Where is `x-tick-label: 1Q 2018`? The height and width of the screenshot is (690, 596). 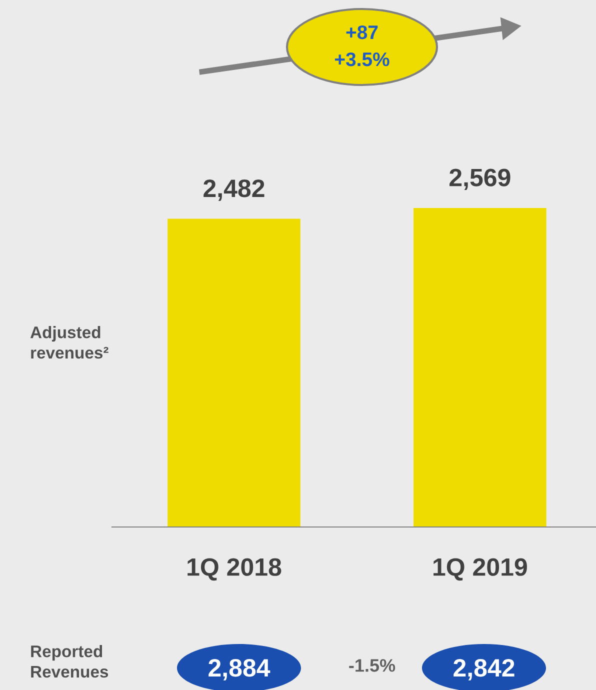 x-tick-label: 1Q 2018 is located at coordinates (235, 569).